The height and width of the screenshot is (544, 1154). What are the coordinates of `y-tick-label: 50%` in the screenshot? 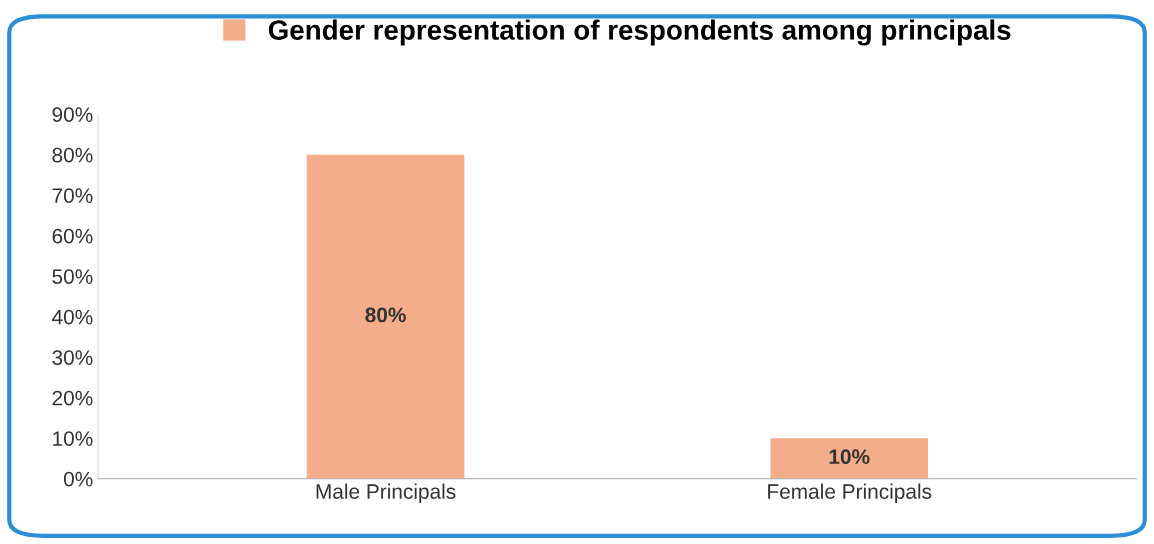 It's located at (72, 276).